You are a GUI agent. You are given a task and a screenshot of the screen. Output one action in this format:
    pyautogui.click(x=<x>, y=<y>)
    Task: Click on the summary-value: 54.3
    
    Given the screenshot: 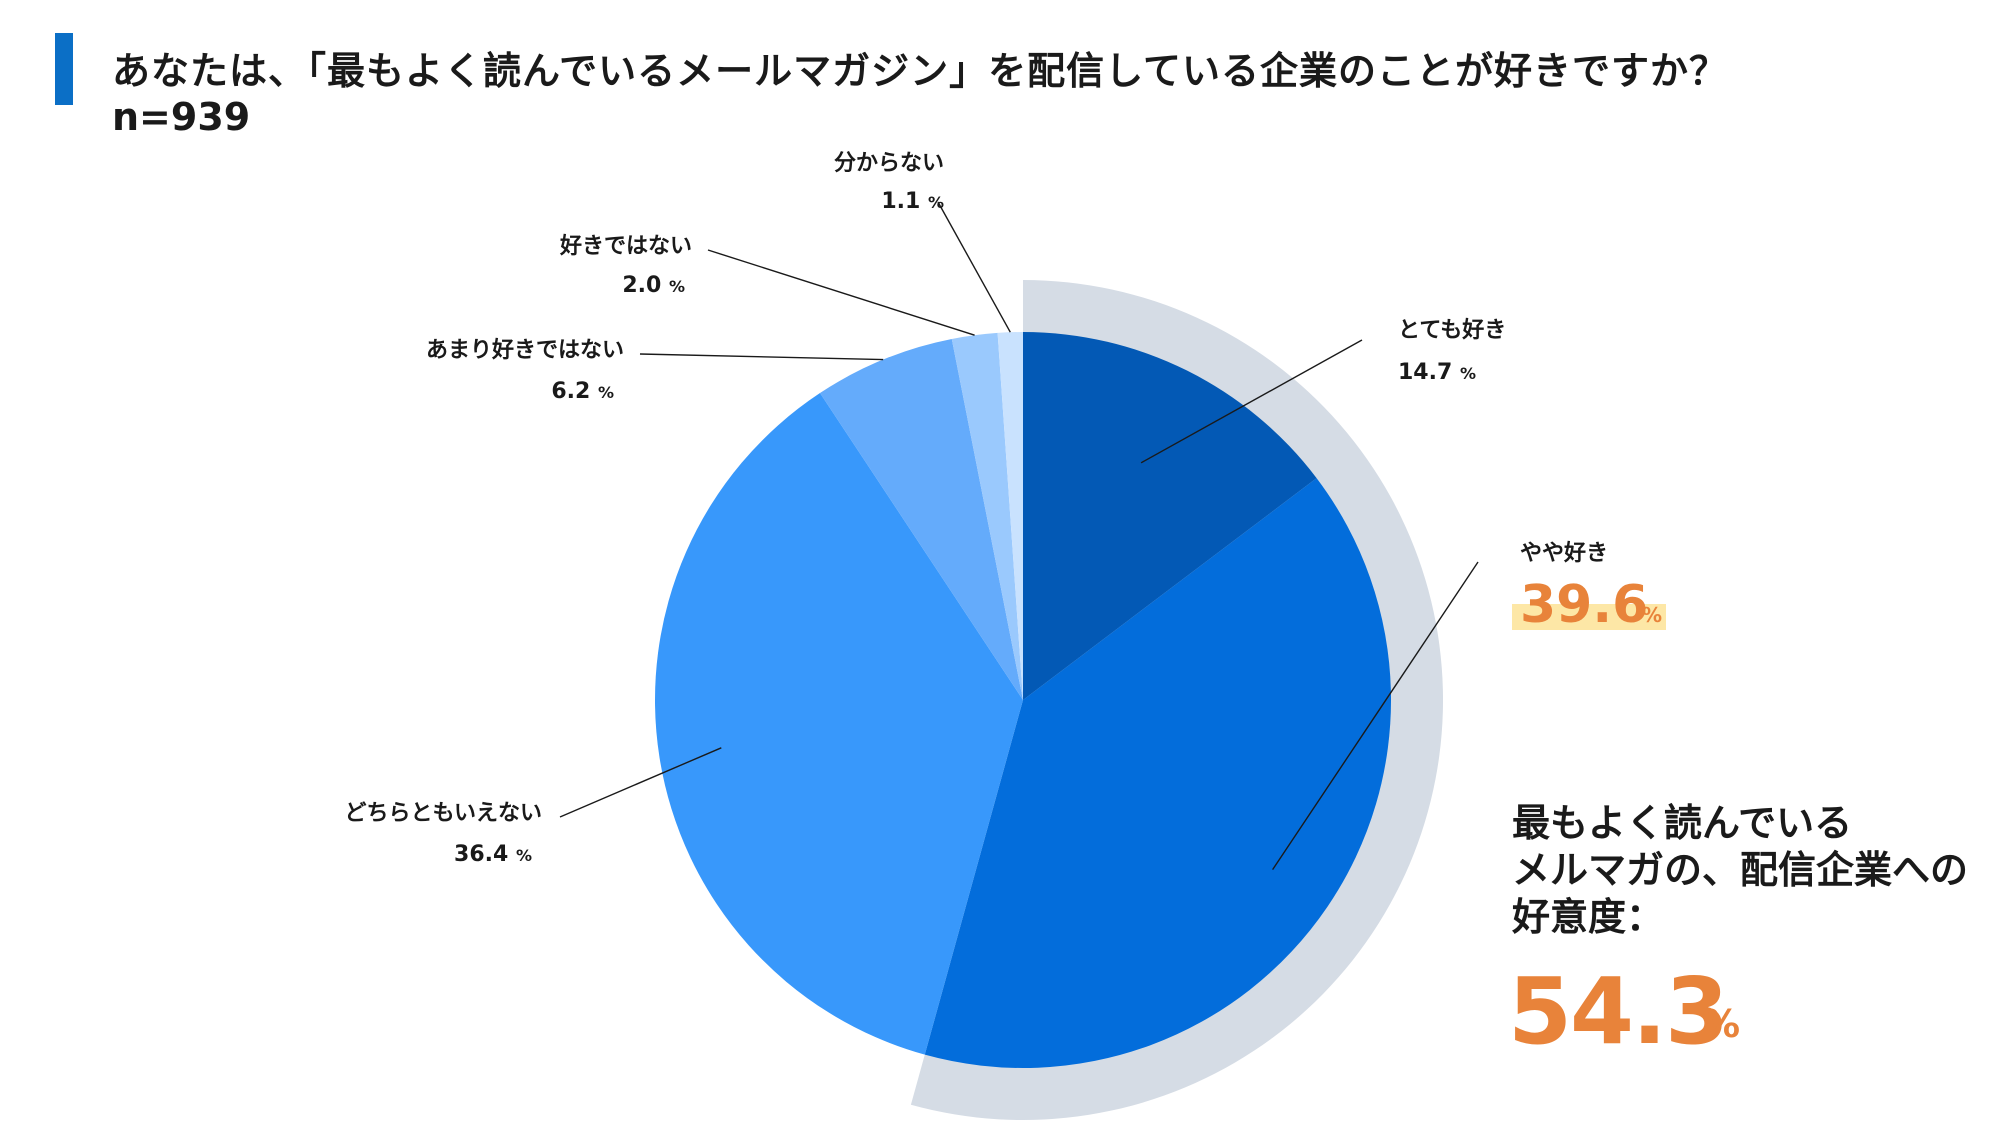 What is the action you would take?
    pyautogui.click(x=1618, y=1011)
    